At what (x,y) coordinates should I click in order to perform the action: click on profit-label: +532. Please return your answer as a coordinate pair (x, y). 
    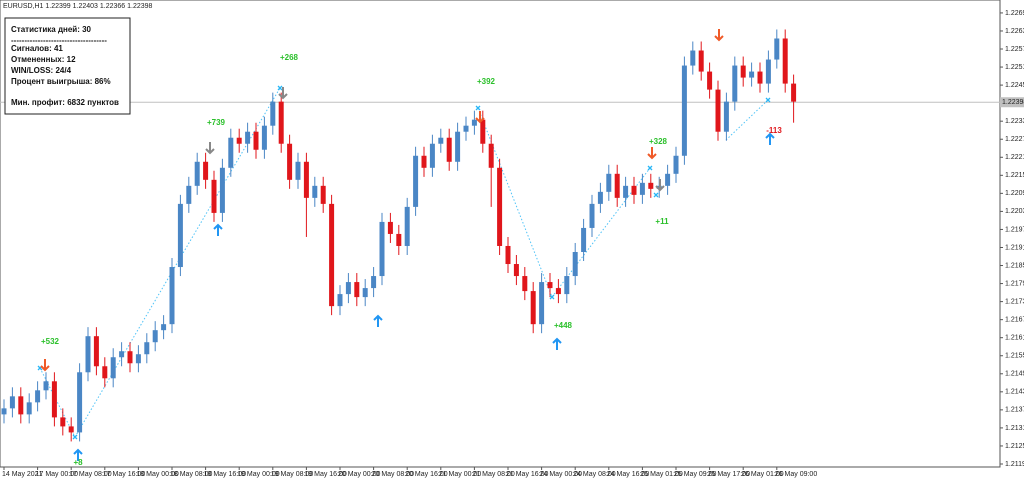
    Looking at the image, I should click on (50, 341).